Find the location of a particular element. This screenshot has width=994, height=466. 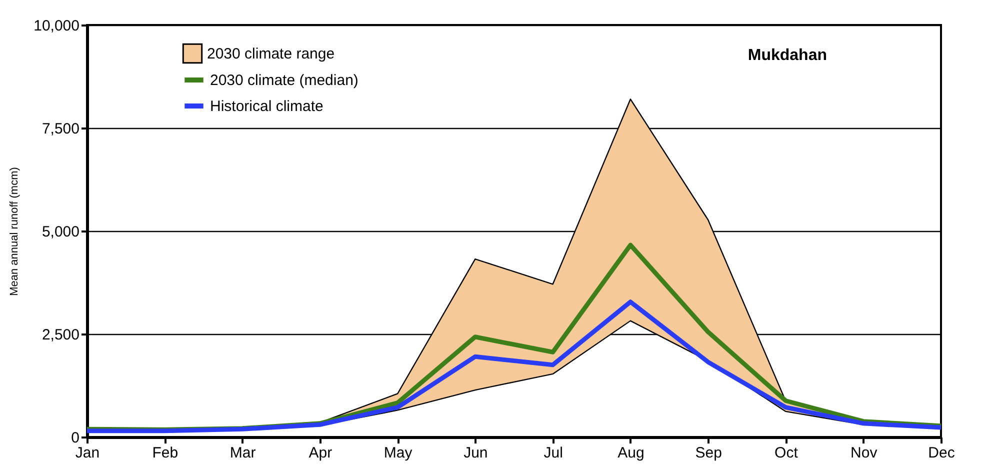

x-tick-label: Mar is located at coordinates (243, 453).